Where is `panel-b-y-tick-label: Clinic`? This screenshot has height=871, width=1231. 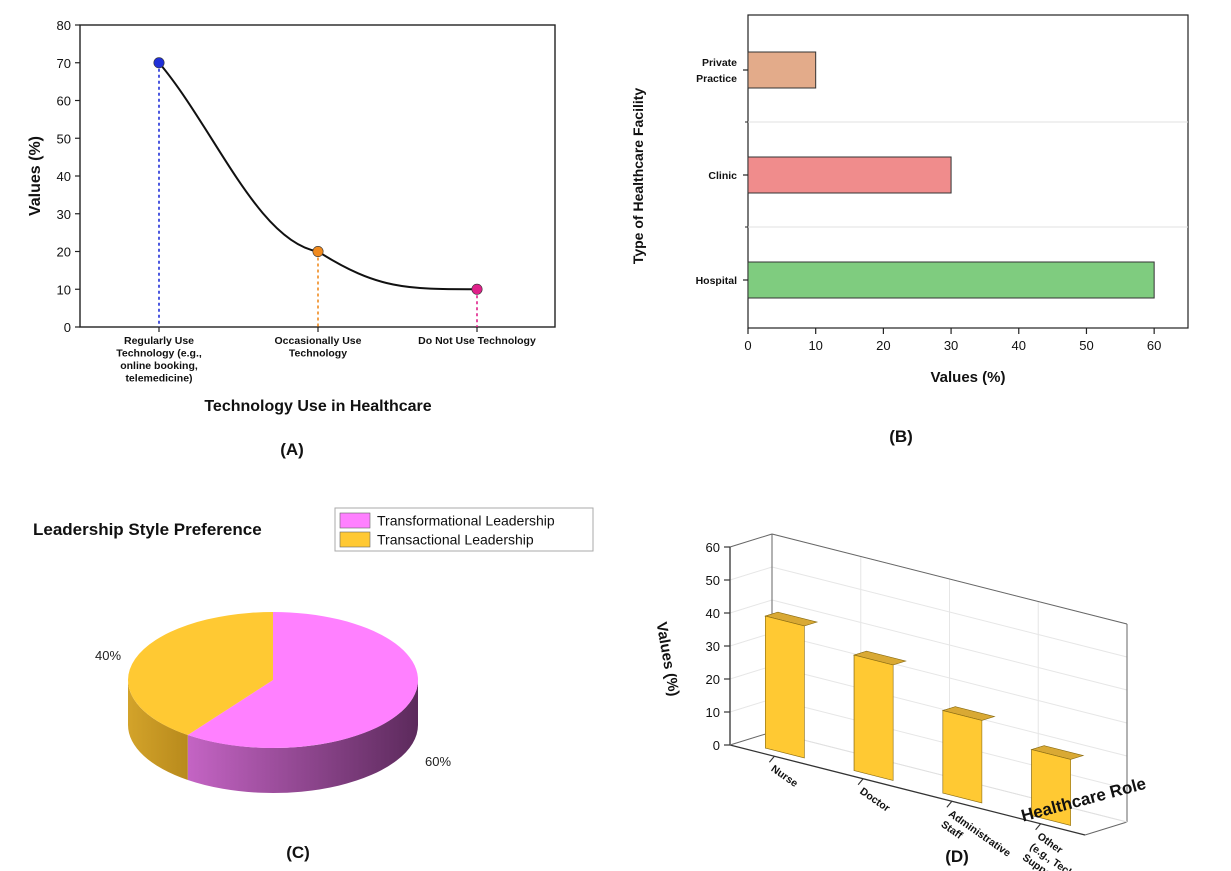 panel-b-y-tick-label: Clinic is located at coordinates (722, 176).